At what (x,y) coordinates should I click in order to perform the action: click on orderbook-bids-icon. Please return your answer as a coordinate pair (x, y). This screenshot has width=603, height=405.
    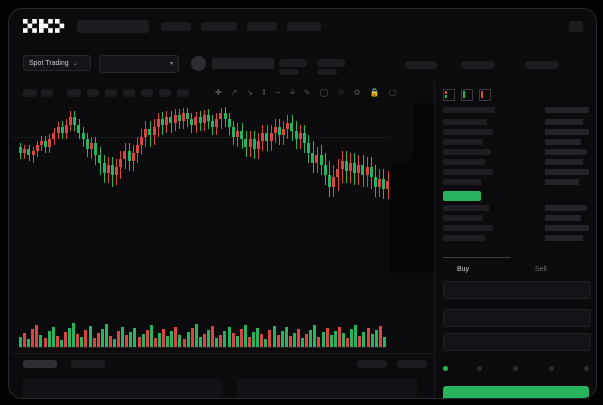
    Looking at the image, I should click on (467, 95).